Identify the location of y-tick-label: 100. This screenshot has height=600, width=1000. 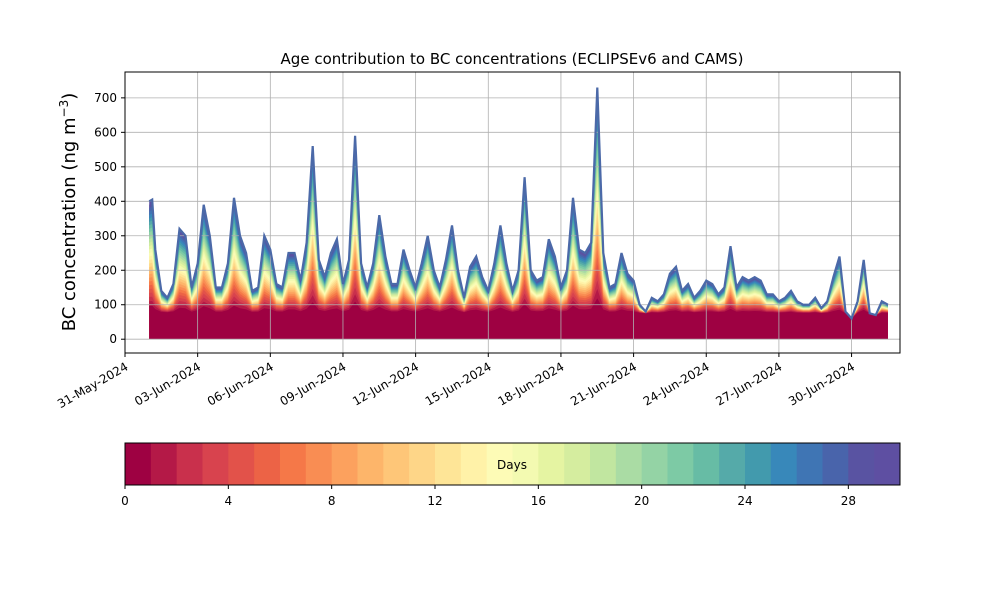
(105, 305).